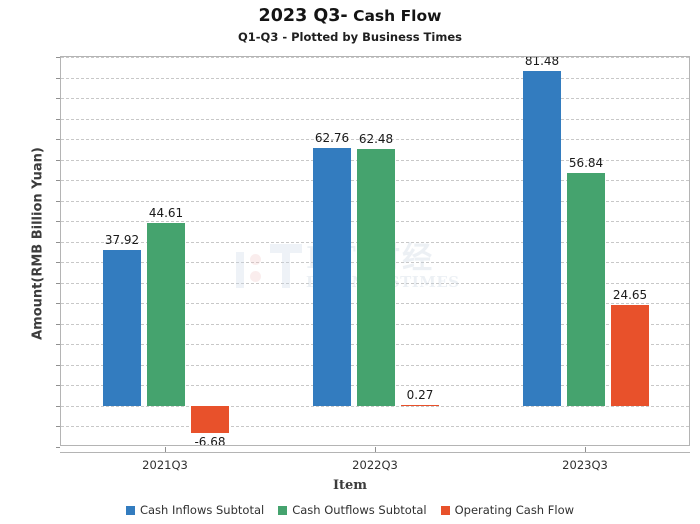 This screenshot has width=700, height=524. Describe the element at coordinates (332, 138) in the screenshot. I see `bar-value-label: 62.76` at that location.